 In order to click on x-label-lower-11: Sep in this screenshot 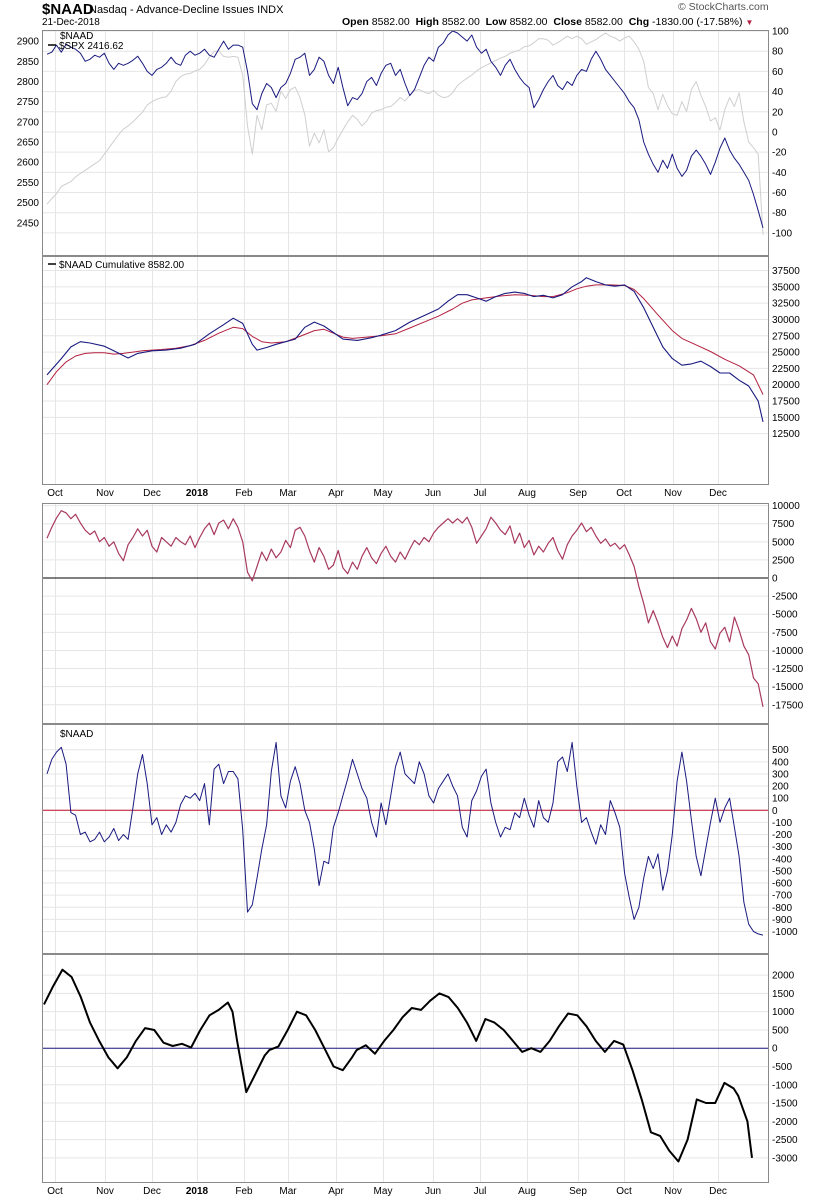, I will do `click(578, 1191)`.